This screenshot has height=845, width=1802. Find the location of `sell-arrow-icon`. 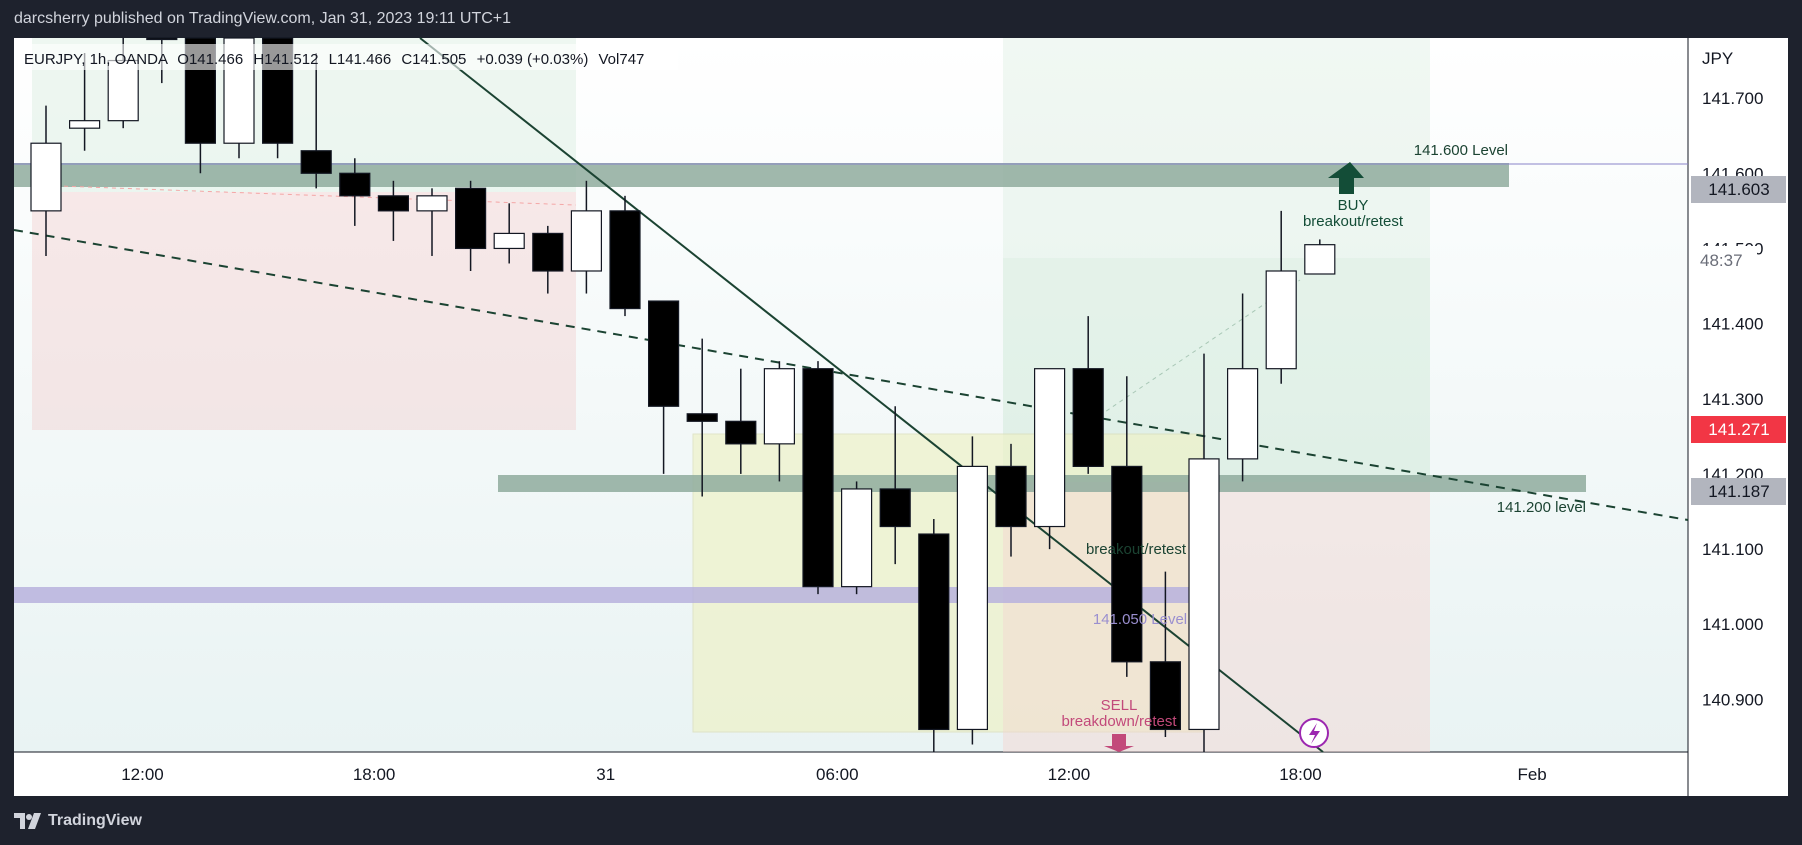

sell-arrow-icon is located at coordinates (1119, 743).